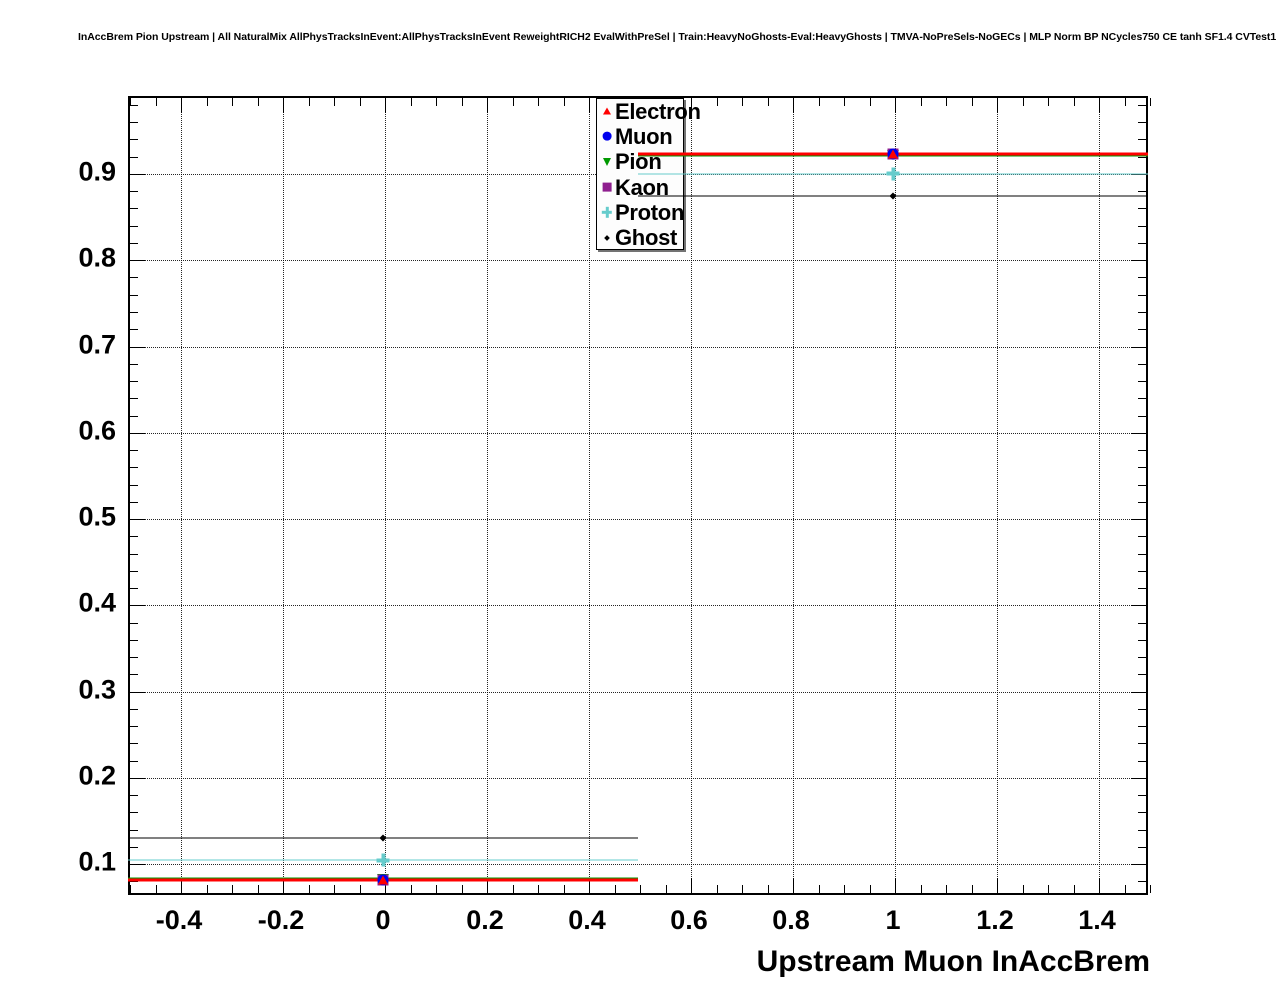  I want to click on legend-item-electron: Electron, so click(649, 111).